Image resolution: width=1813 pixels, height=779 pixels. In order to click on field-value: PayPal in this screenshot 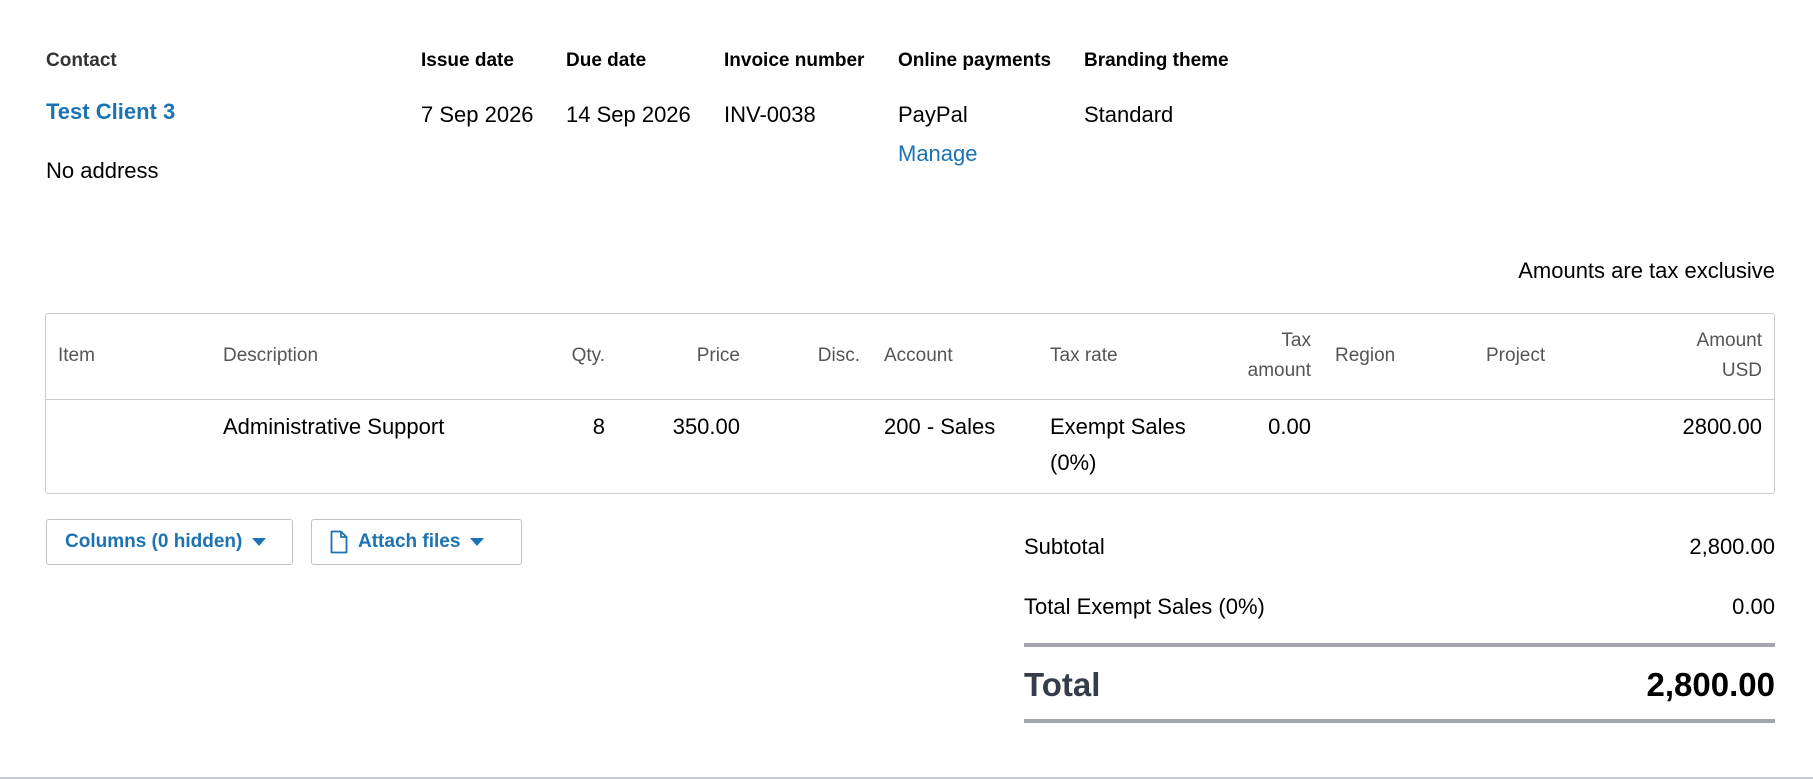, I will do `click(933, 114)`.